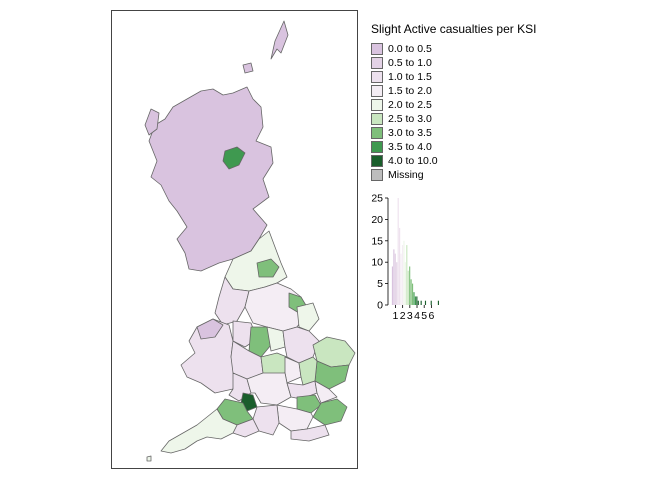 Image resolution: width=672 pixels, height=480 pixels. What do you see at coordinates (413, 161) in the screenshot?
I see `legend-label: 4.0 to 10.0` at bounding box center [413, 161].